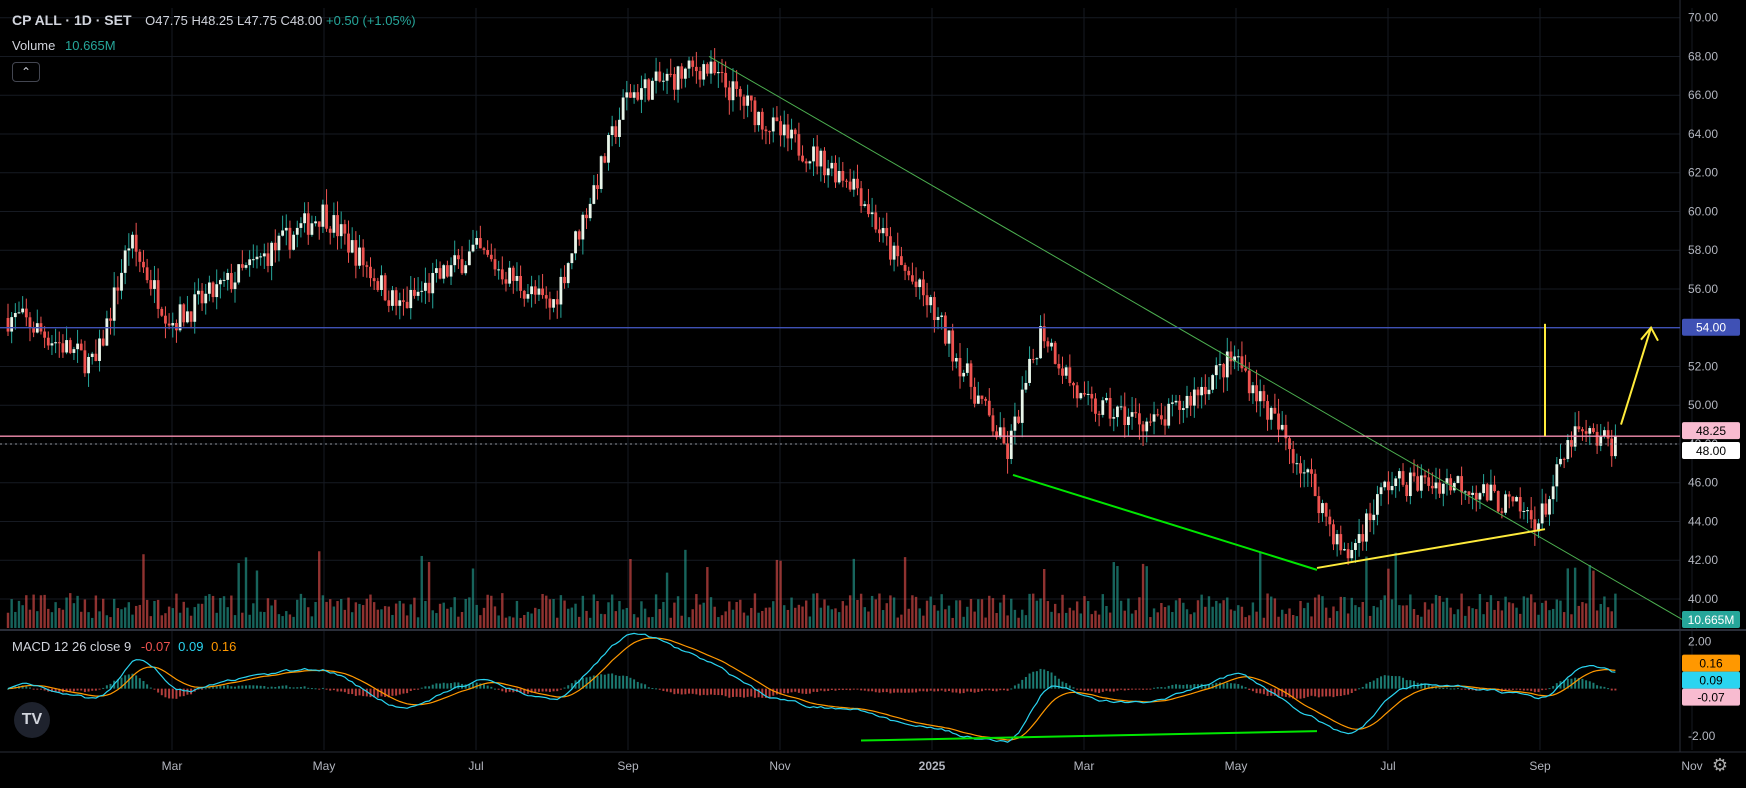 The image size is (1746, 788). Describe the element at coordinates (32, 720) in the screenshot. I see `tradingview-logo-icon: TV` at that location.